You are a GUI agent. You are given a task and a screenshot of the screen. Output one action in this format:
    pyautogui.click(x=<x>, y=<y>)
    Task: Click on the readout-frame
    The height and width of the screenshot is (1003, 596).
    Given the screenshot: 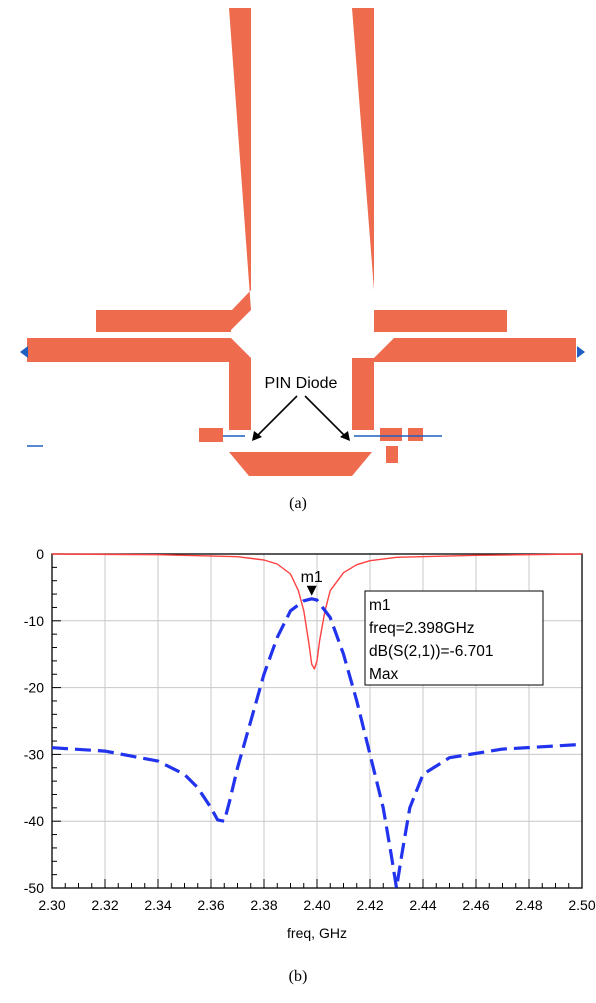 What is the action you would take?
    pyautogui.click(x=454, y=638)
    